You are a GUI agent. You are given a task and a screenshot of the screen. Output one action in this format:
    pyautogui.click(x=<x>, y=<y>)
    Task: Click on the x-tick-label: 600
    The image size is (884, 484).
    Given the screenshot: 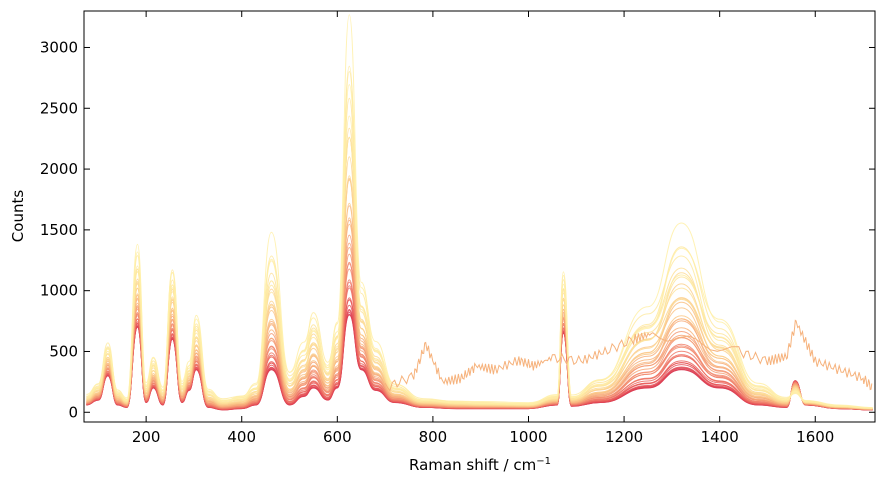 What is the action you would take?
    pyautogui.click(x=337, y=437)
    